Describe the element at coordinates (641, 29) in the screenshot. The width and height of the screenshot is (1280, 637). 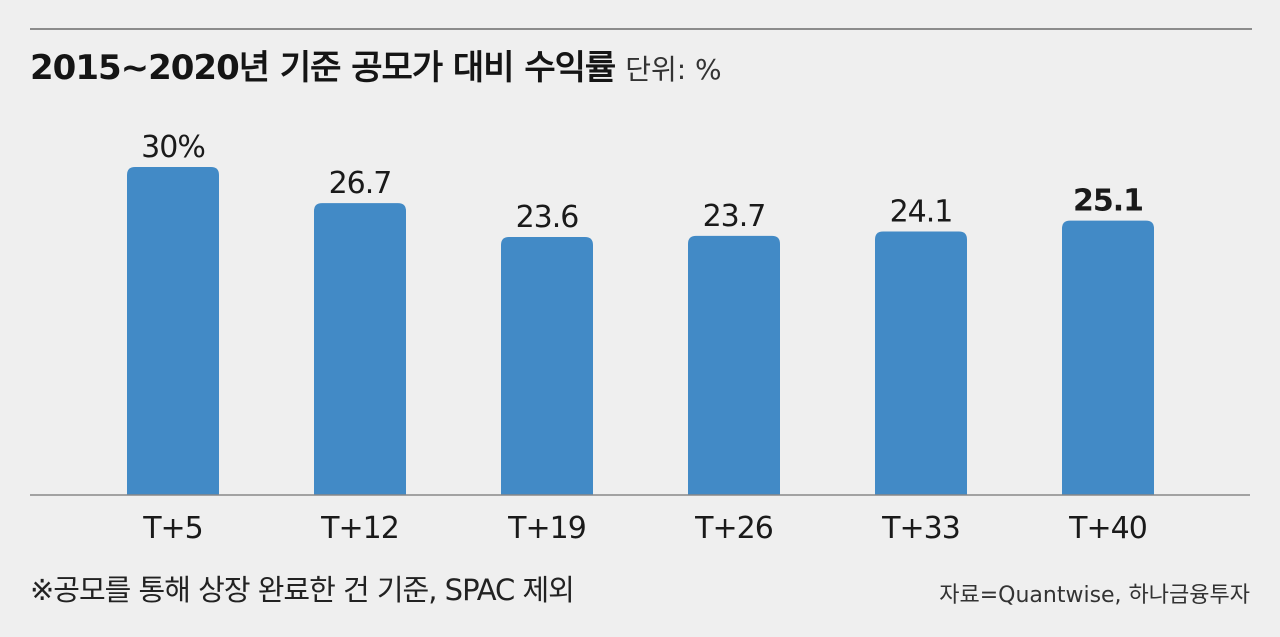
I see `top-rule` at that location.